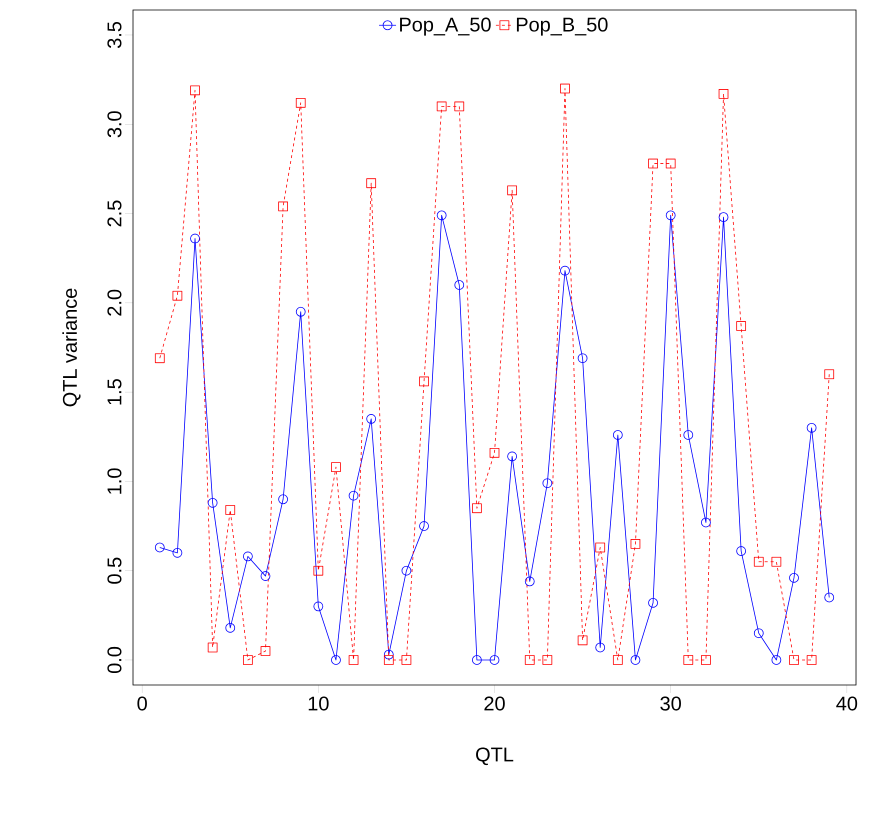 The image size is (878, 815). I want to click on x-tick-label: 20, so click(494, 703).